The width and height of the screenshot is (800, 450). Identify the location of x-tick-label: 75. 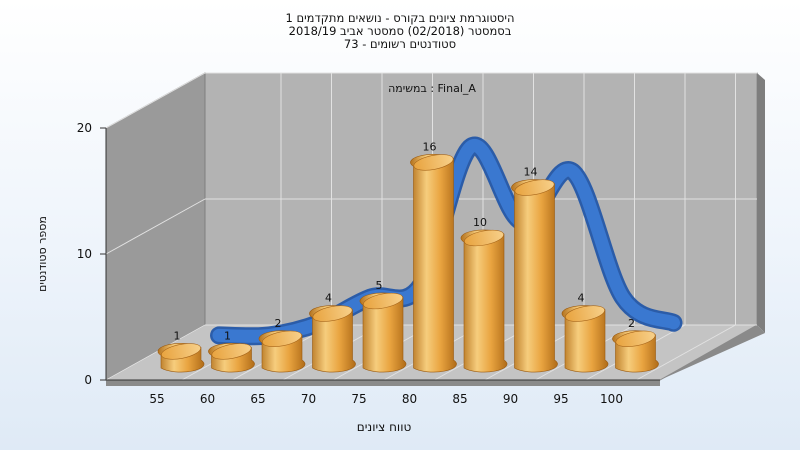
(358, 399).